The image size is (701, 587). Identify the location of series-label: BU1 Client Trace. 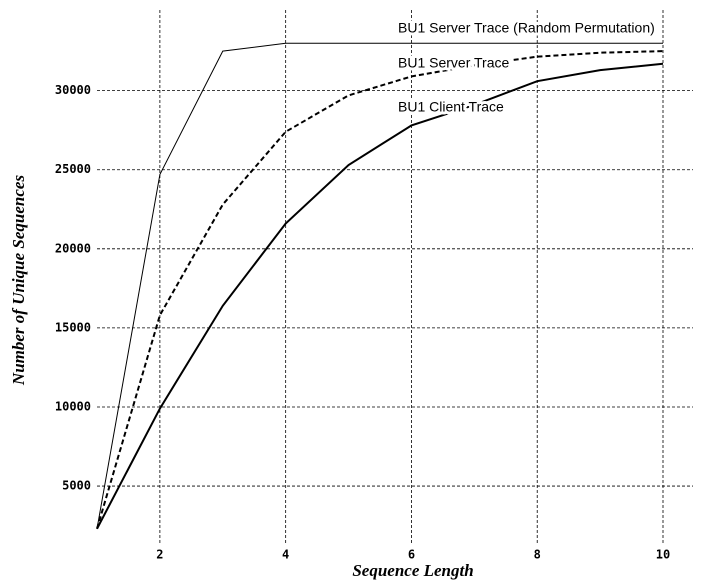
(451, 107).